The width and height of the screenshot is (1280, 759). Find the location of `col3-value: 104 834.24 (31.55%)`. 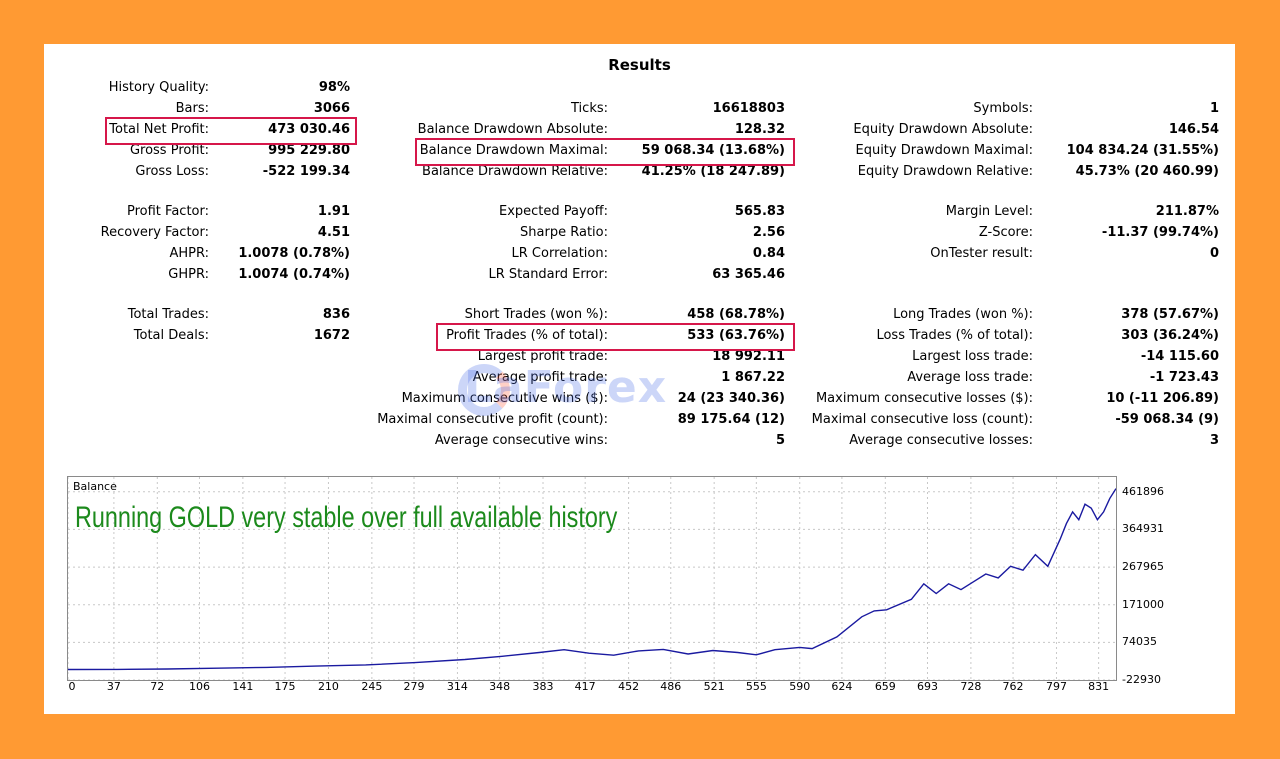

col3-value: 104 834.24 (31.55%) is located at coordinates (1142, 150).